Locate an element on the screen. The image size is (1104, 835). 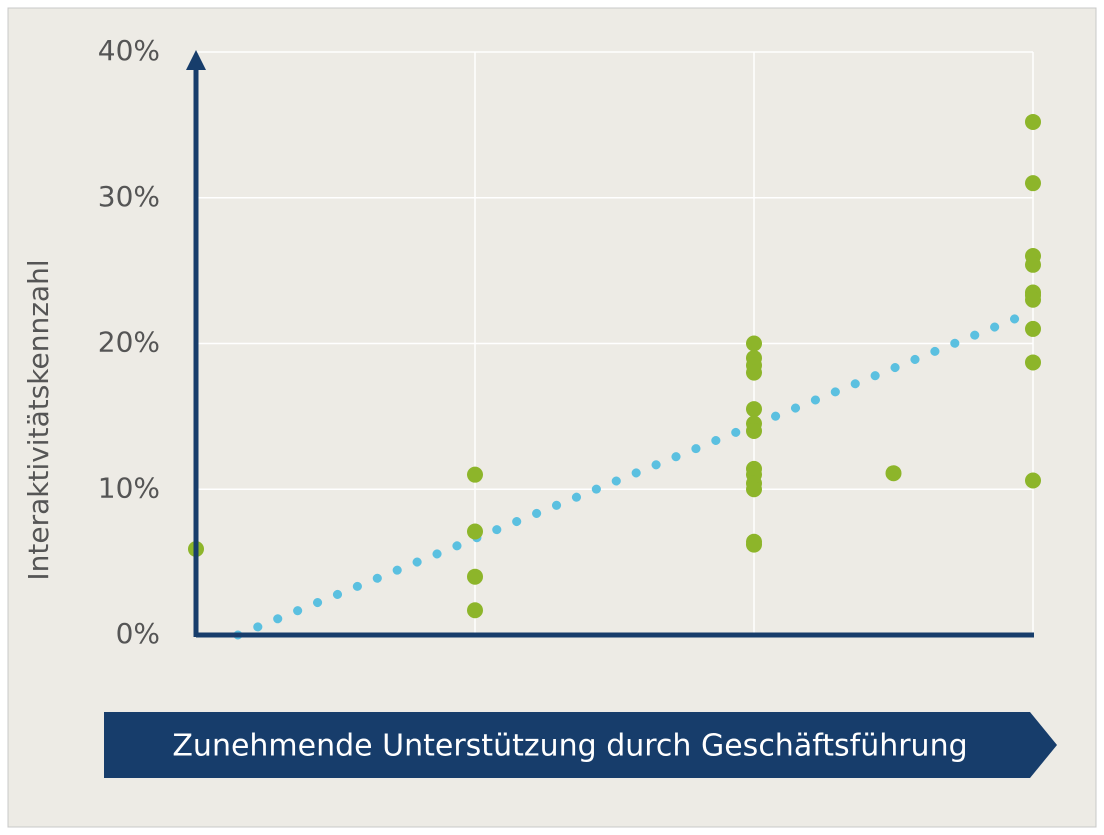
y-axis-label: Interaktivitätskennzahl is located at coordinates (38, 419).